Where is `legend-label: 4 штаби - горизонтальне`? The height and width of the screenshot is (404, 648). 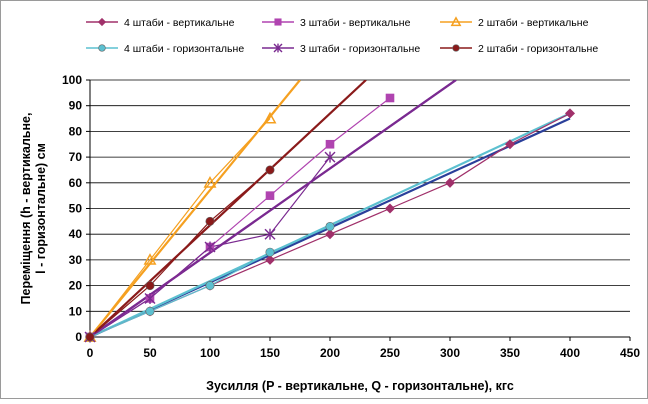
legend-label: 4 штаби - горизонтальне is located at coordinates (184, 49).